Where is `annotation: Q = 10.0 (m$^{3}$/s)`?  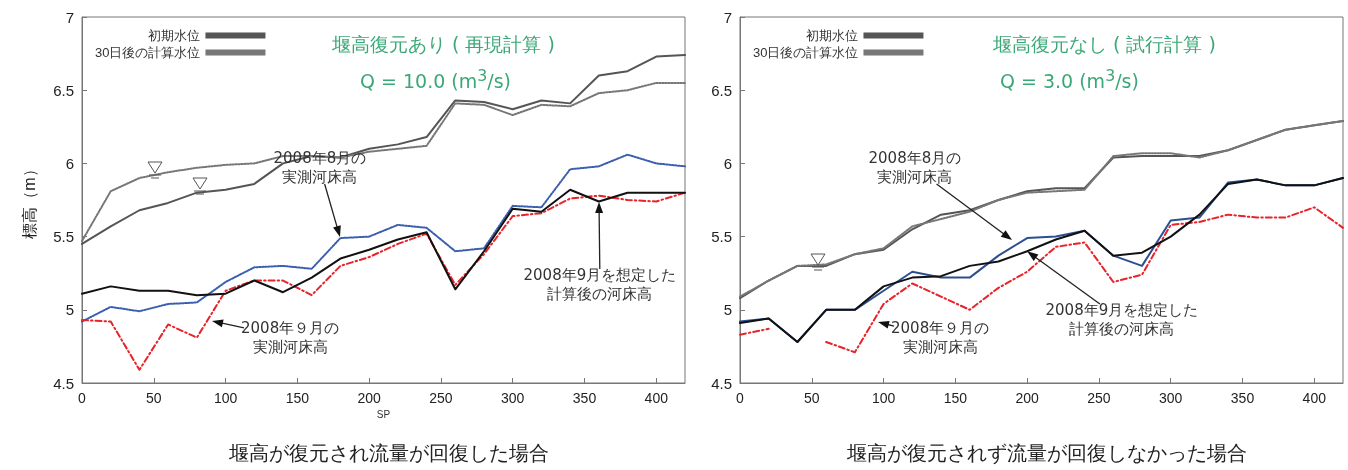 annotation: Q = 10.0 (m$^{3}$/s) is located at coordinates (436, 79).